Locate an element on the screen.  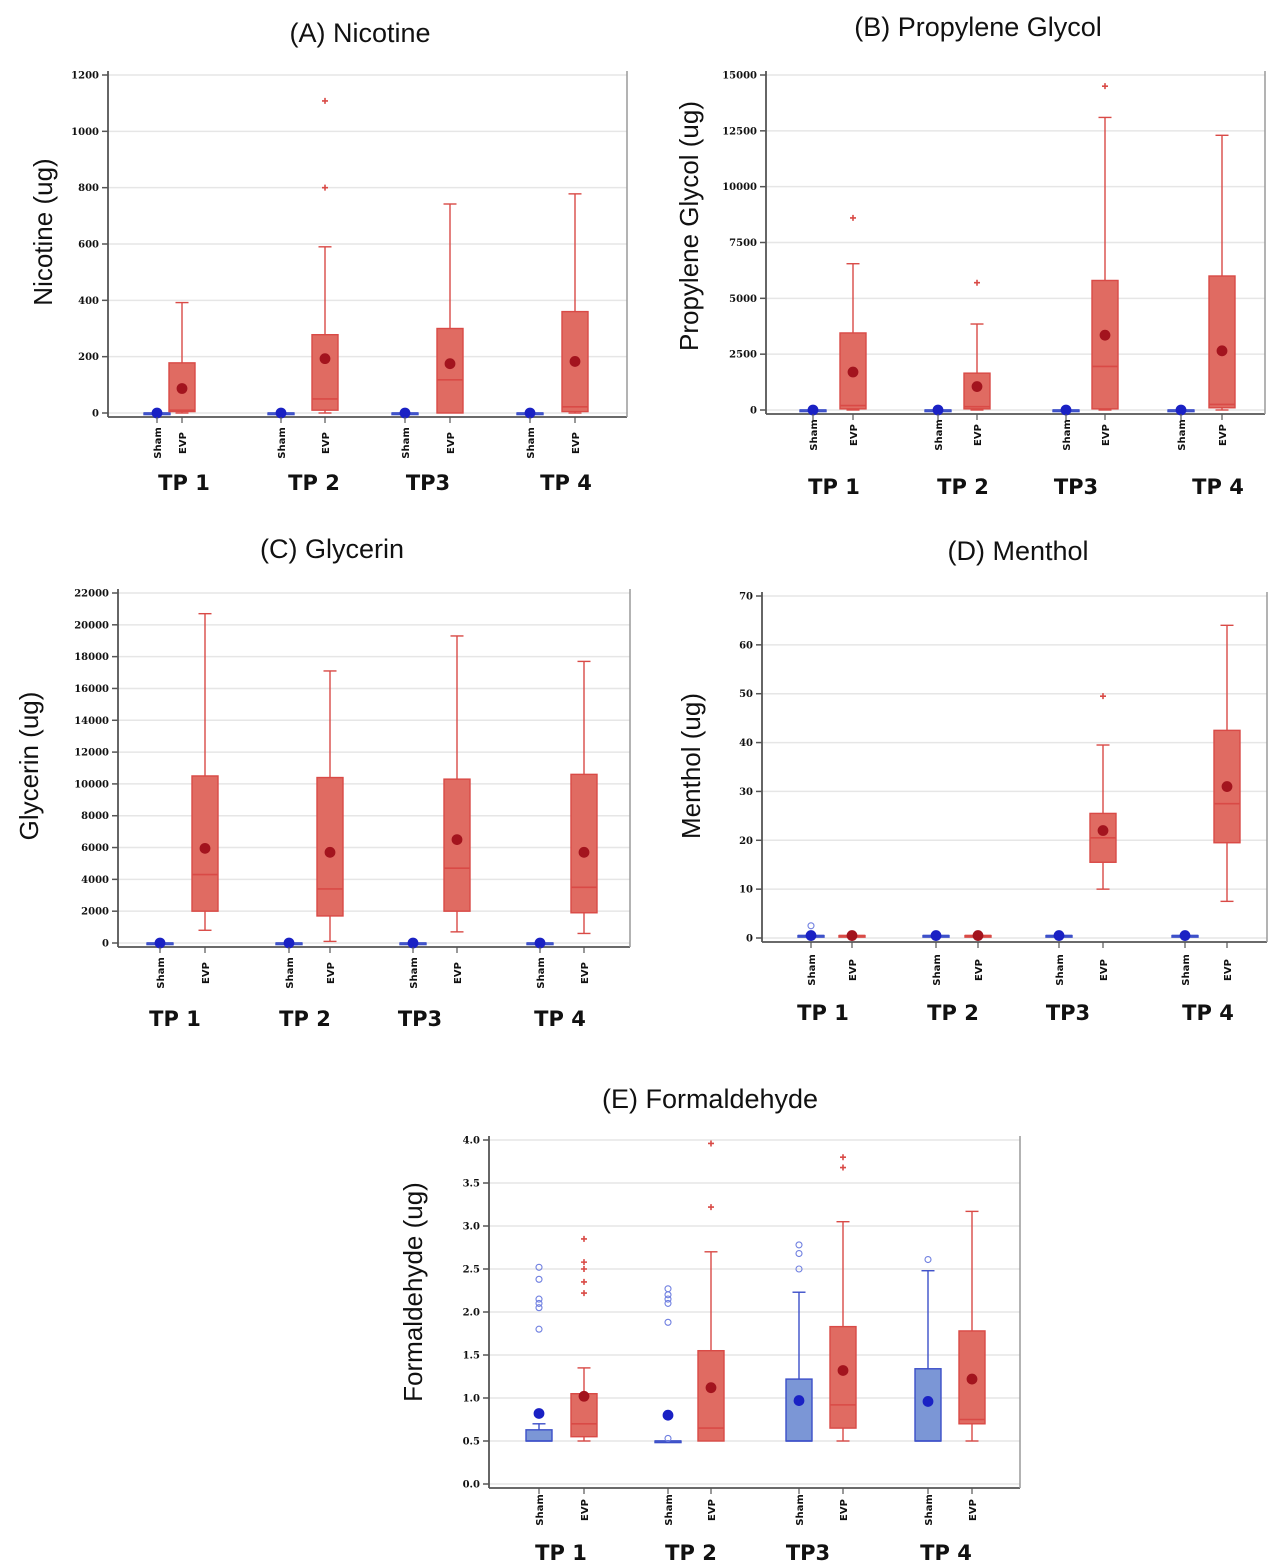
y-tick-label: 0.0 is located at coordinates (471, 1485).